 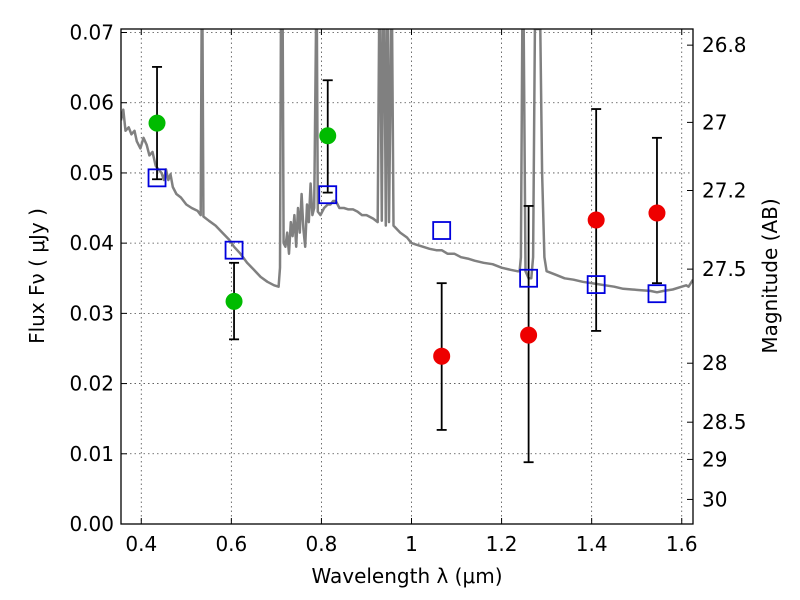 What do you see at coordinates (91, 384) in the screenshot?
I see `y-tick-label: 0.02` at bounding box center [91, 384].